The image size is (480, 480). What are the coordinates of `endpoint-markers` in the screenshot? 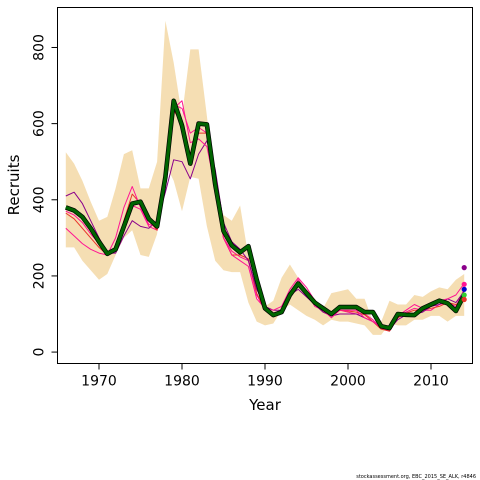 It's located at (464, 284).